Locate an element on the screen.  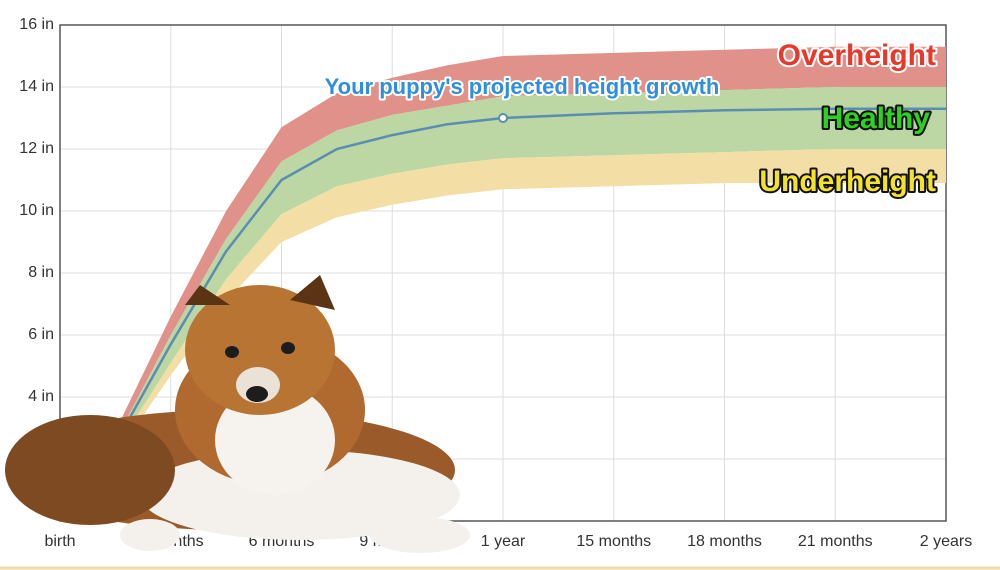
projection-point is located at coordinates (503, 118).